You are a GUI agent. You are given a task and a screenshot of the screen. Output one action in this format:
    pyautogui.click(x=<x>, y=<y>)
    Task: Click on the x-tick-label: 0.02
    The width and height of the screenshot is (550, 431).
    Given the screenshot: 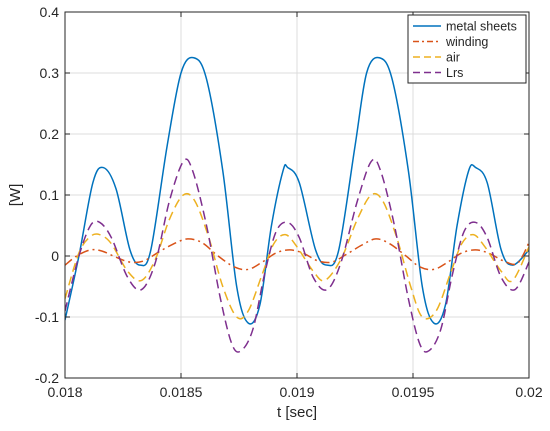 What is the action you would take?
    pyautogui.click(x=528, y=392)
    